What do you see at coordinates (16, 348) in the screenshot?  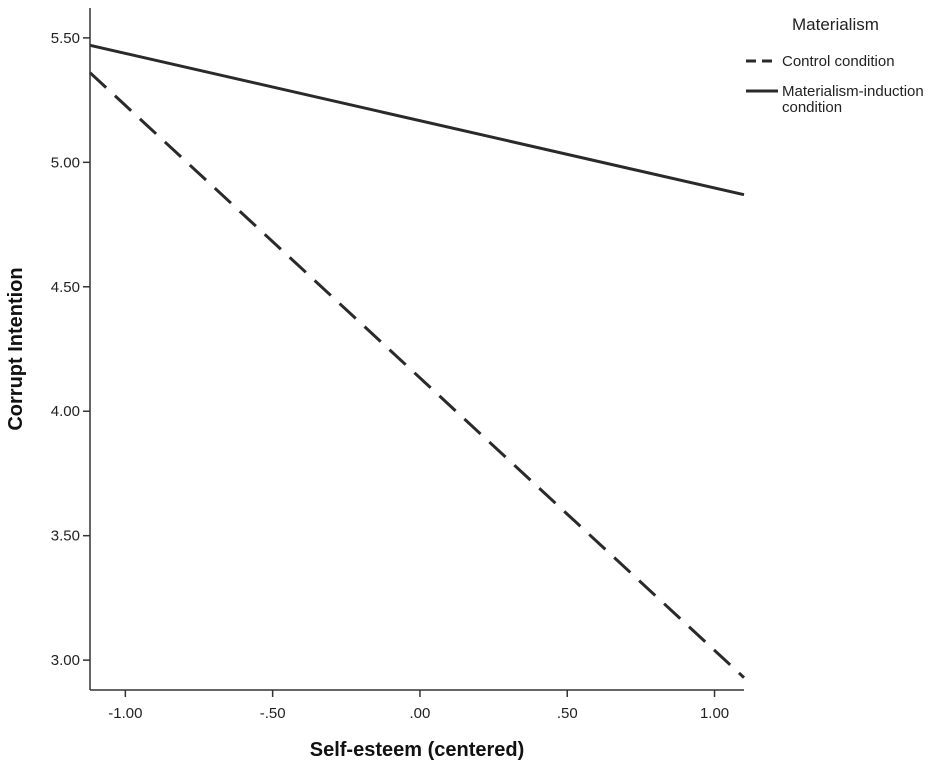 I see `y-axis-title: Corrupt Intention` at bounding box center [16, 348].